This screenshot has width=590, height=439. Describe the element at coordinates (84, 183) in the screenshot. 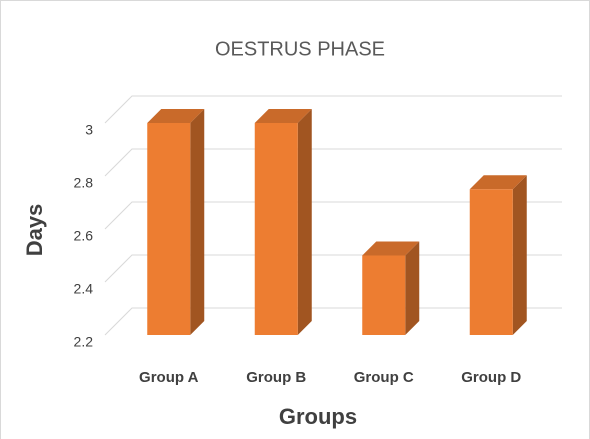

I see `y-tick-label: 2.8` at that location.